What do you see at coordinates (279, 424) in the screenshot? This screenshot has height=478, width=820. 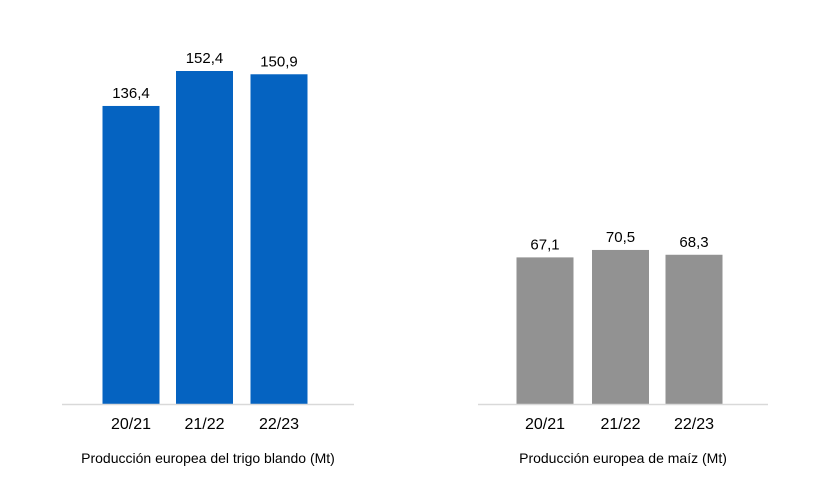 I see `wheat-category-label-2: 22/23` at bounding box center [279, 424].